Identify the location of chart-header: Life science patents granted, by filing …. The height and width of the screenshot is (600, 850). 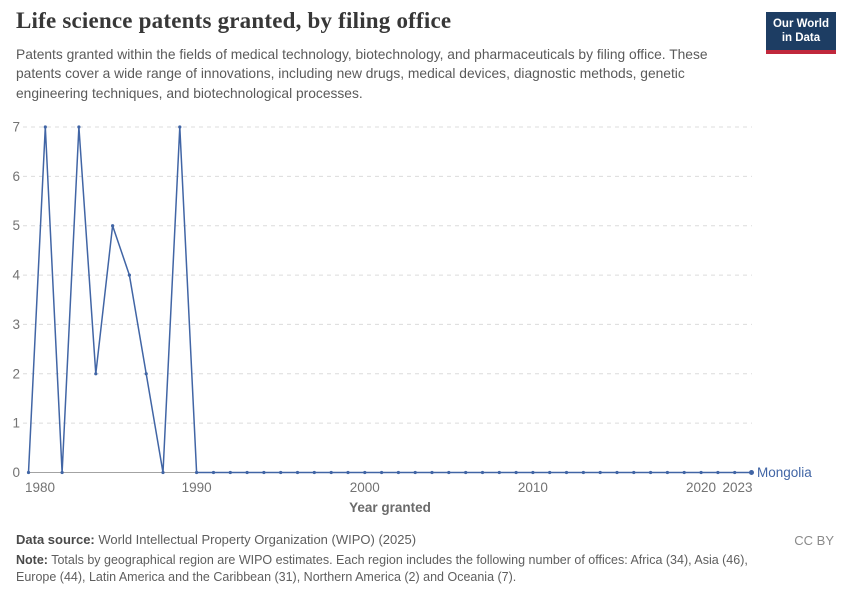
(386, 55).